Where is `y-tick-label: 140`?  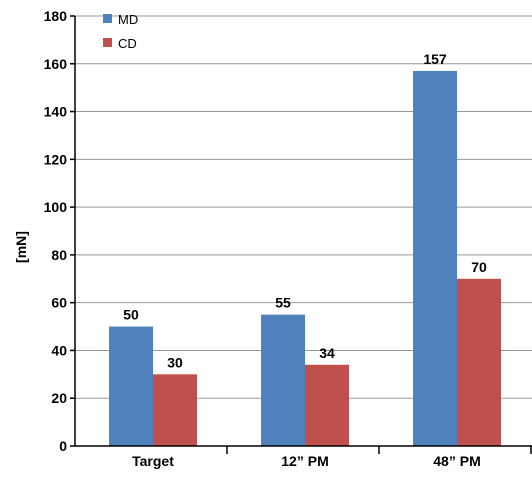 y-tick-label: 140 is located at coordinates (56, 112).